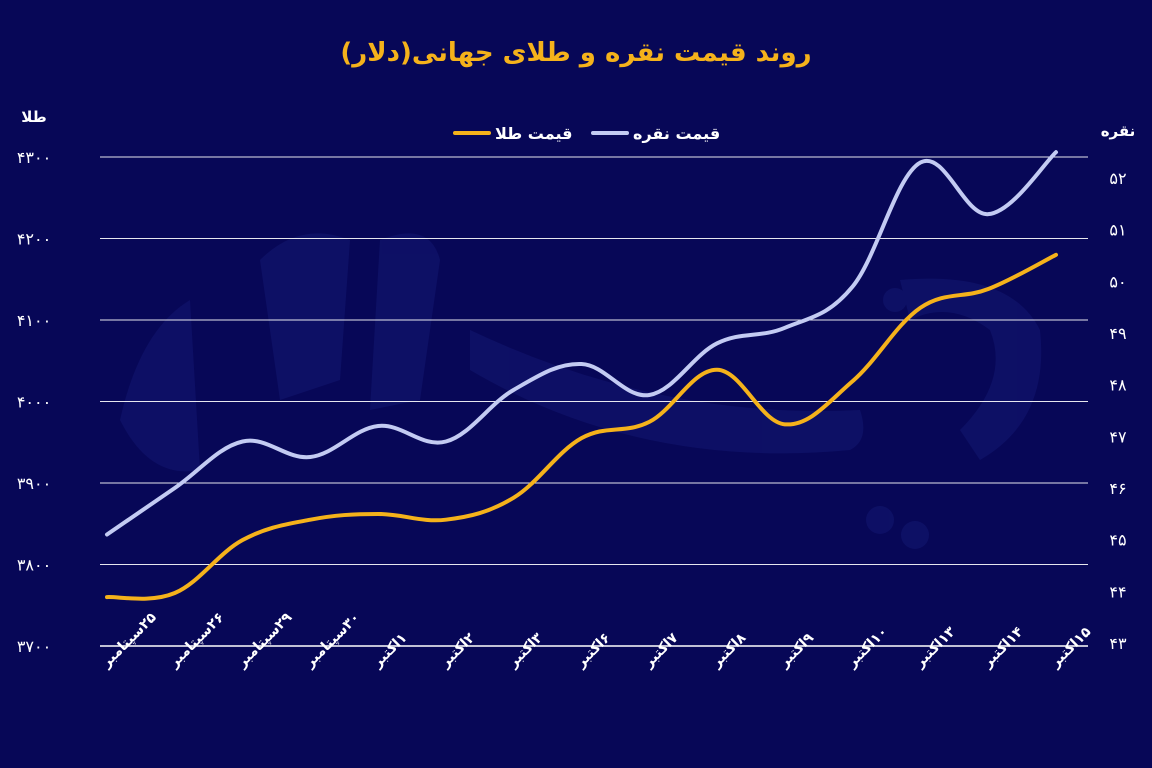  Describe the element at coordinates (533, 133) in the screenshot. I see `legend-label-gold: قیمت طلا` at that location.